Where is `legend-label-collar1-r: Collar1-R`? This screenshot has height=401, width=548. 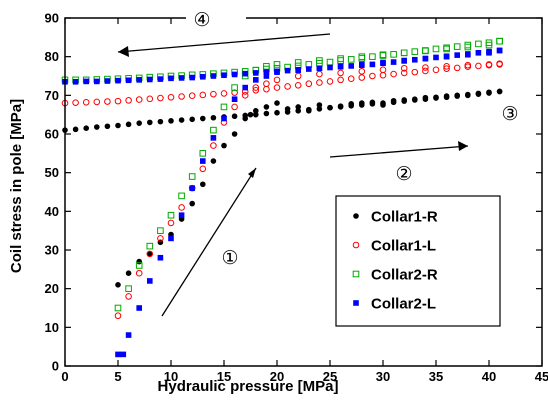
legend-label-collar1-r: Collar1-R is located at coordinates (404, 217).